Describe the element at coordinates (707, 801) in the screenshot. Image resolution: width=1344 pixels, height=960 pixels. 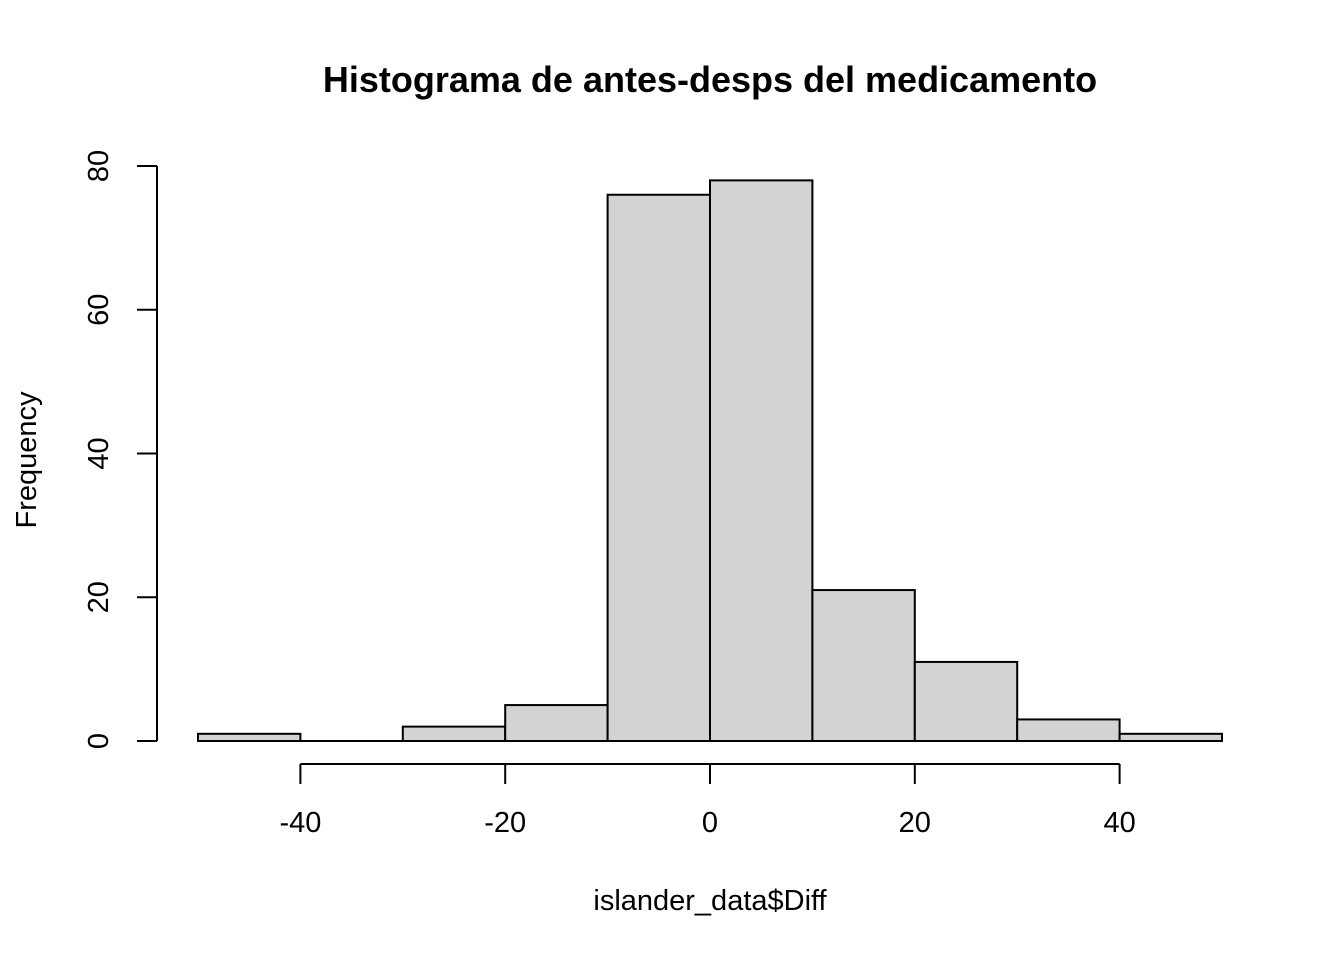
I see `x-axis: -40 -20 0 20 40` at that location.